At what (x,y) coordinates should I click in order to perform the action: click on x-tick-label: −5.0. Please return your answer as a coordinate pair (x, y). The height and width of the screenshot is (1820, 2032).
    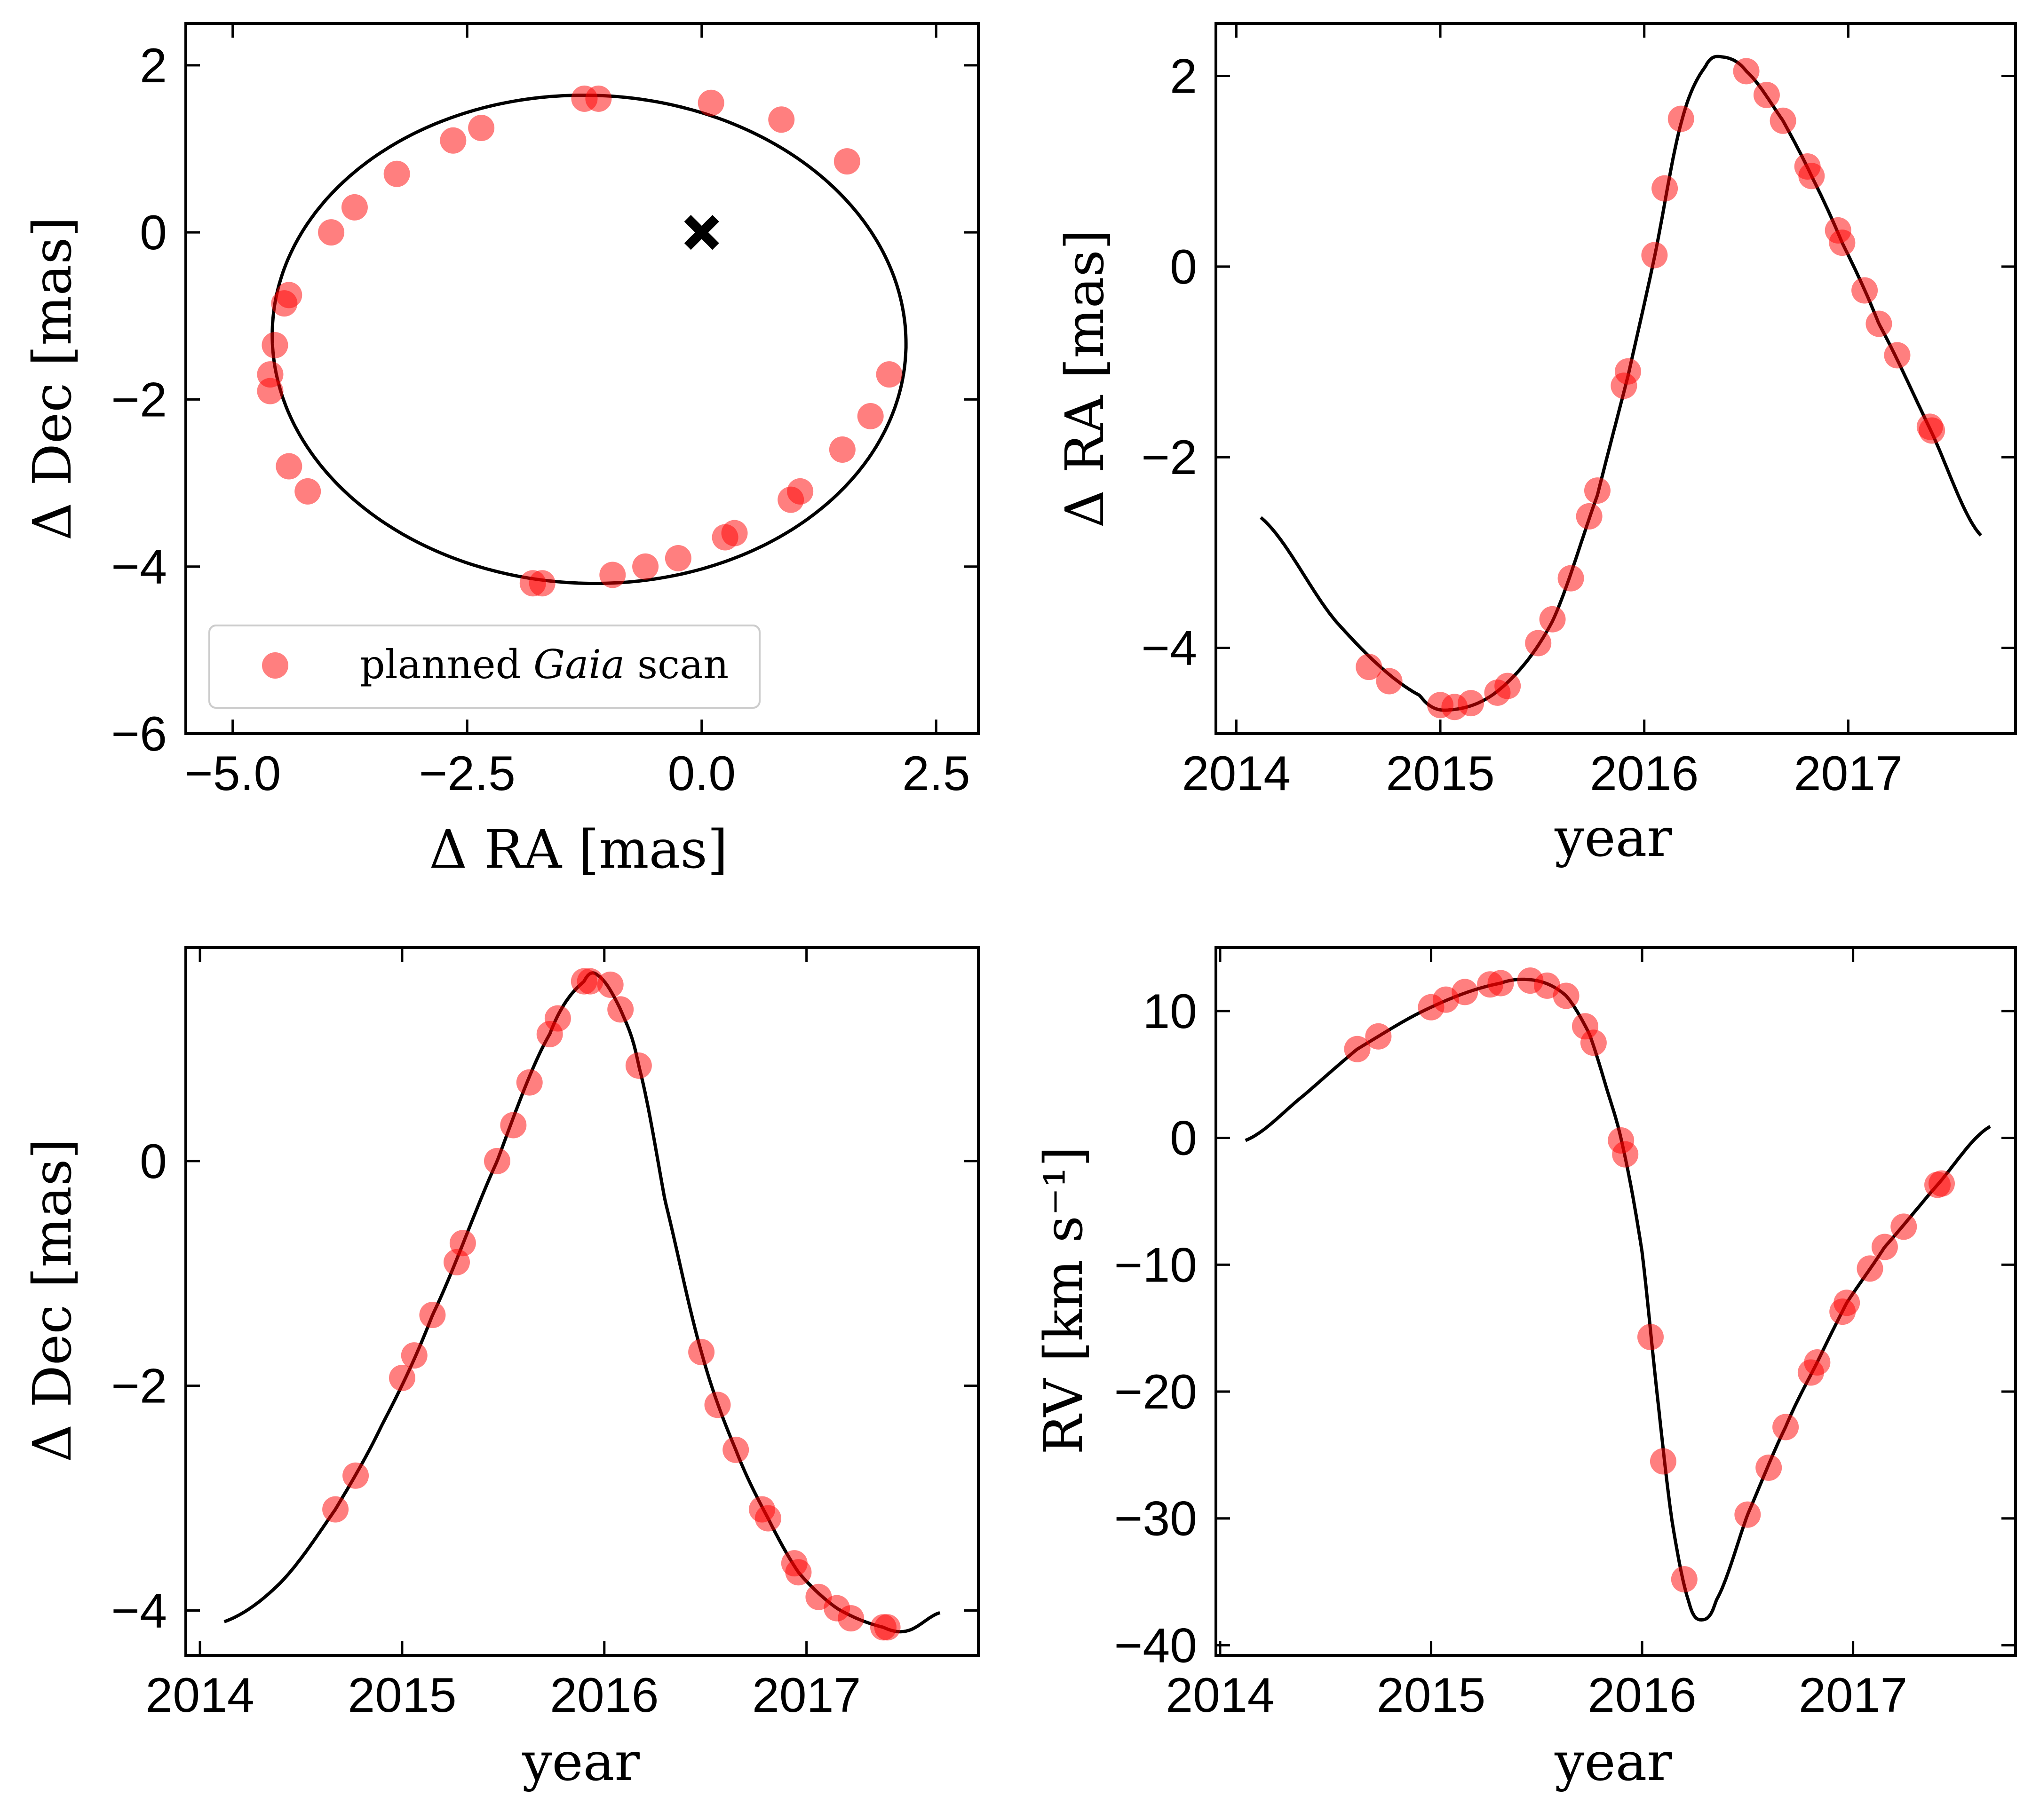
    Looking at the image, I should click on (233, 773).